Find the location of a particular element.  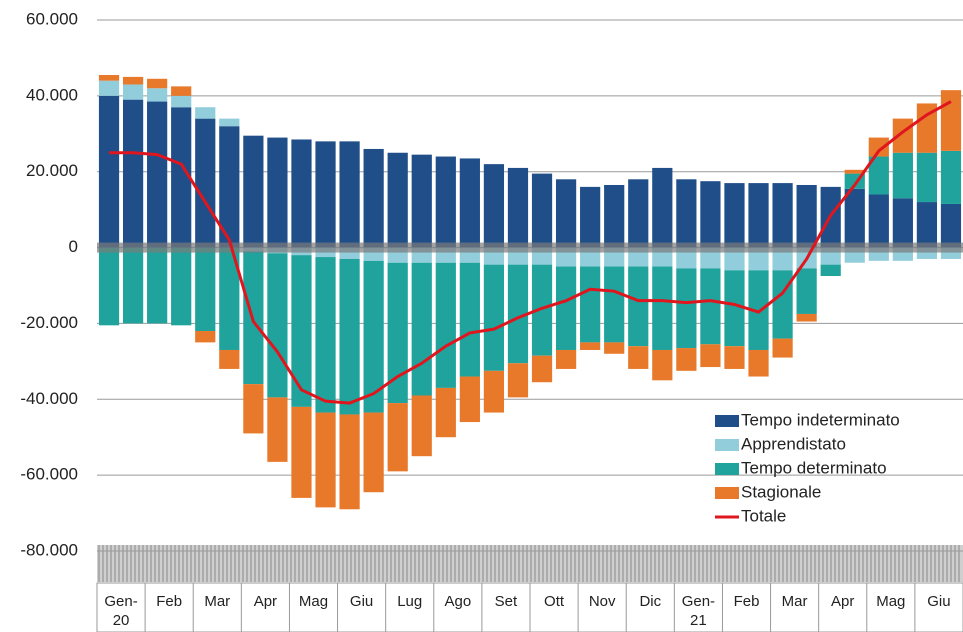

y-tick-label: -60.000 is located at coordinates (49, 474).